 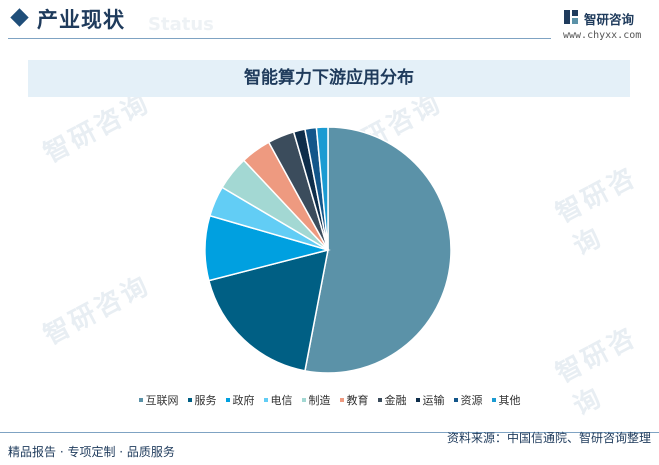 I want to click on legend-item: 制造, so click(x=316, y=400).